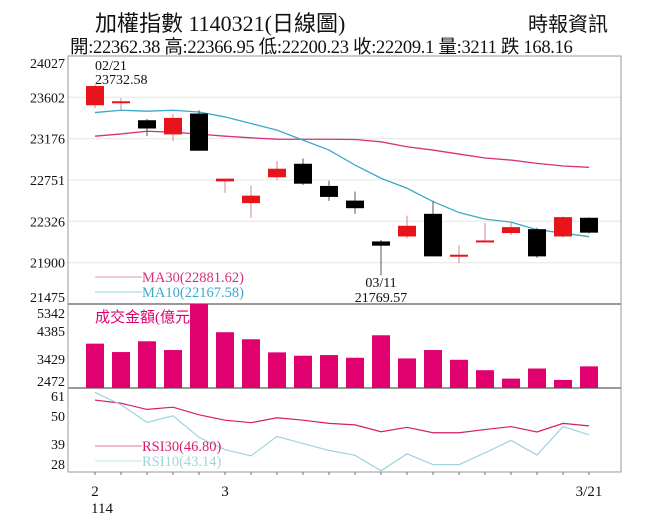  I want to click on price-tick-label: 22751, so click(47, 181).